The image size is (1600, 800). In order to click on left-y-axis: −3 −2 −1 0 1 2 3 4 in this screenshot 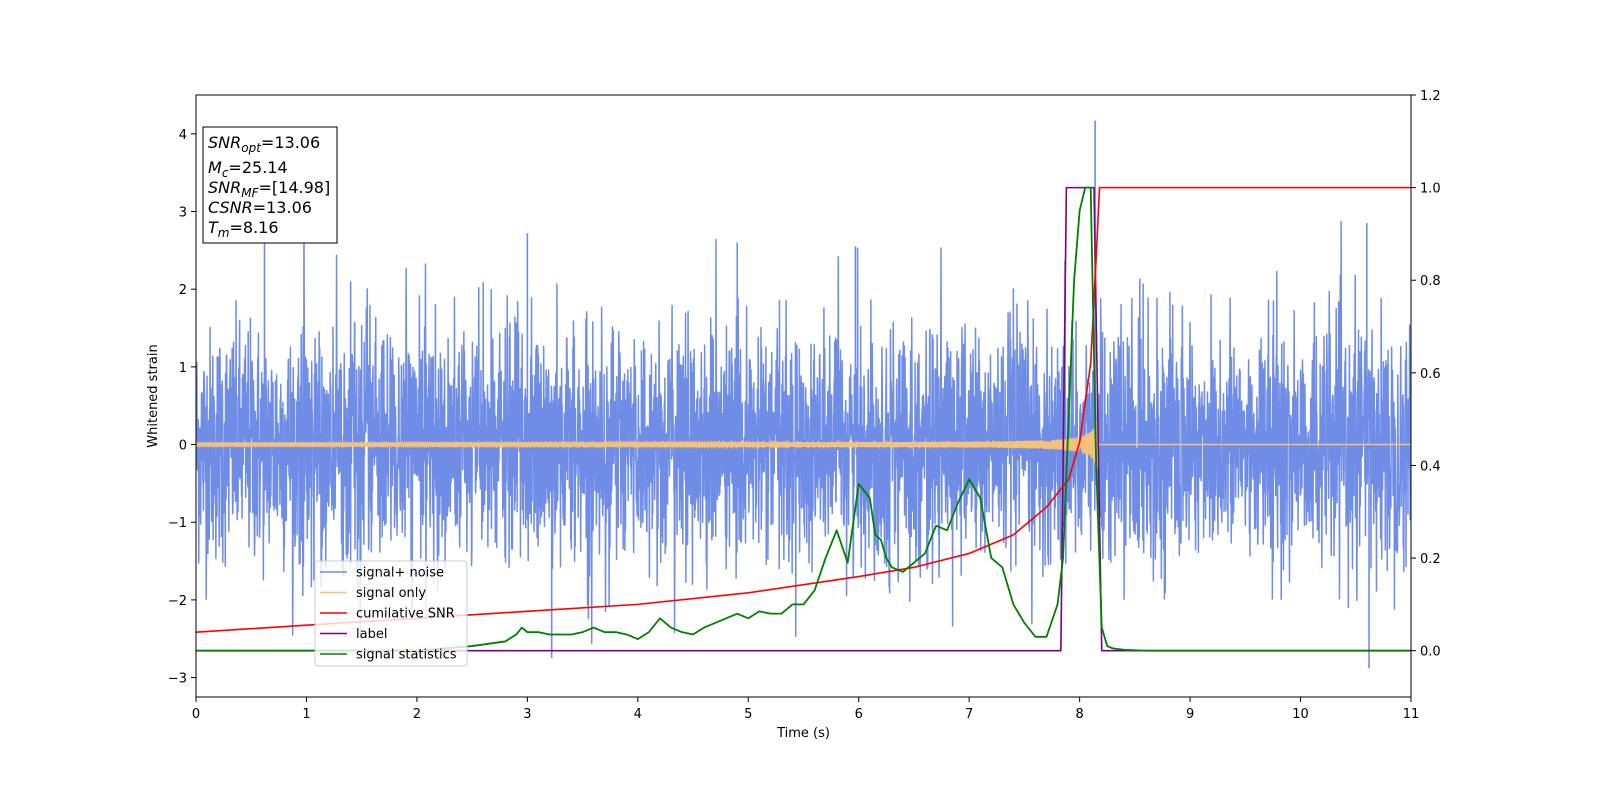, I will do `click(182, 407)`.